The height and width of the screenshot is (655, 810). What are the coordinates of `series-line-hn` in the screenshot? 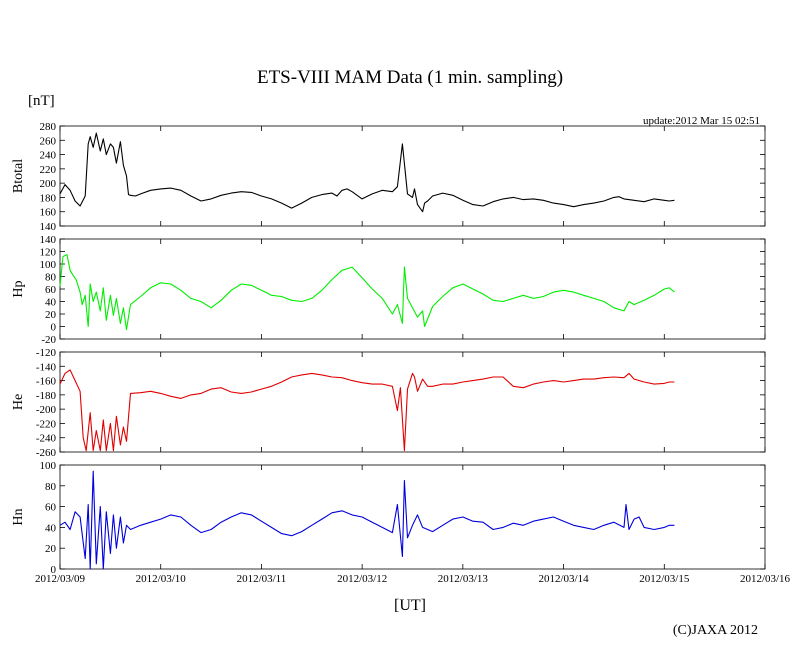 It's located at (367, 520).